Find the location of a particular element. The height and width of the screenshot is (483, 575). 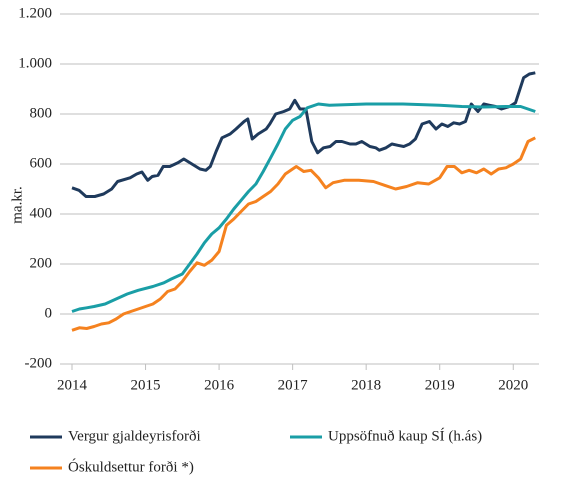

legend-label: Uppsöfnuð kaup SÍ (h.ás) is located at coordinates (405, 435).